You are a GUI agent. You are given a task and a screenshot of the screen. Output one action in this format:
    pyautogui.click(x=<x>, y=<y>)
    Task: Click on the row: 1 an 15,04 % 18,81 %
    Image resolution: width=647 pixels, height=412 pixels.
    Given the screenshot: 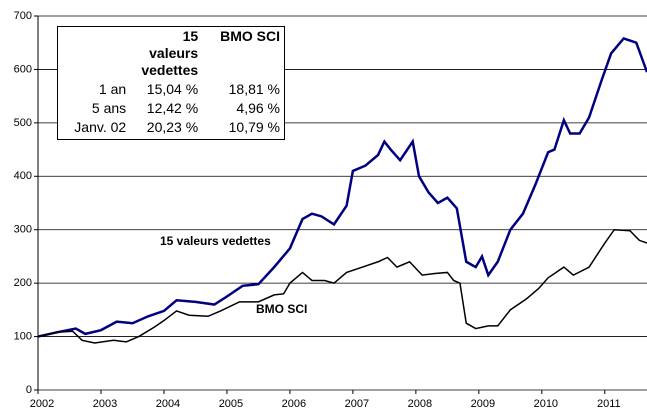 What is the action you would take?
    pyautogui.click(x=171, y=89)
    